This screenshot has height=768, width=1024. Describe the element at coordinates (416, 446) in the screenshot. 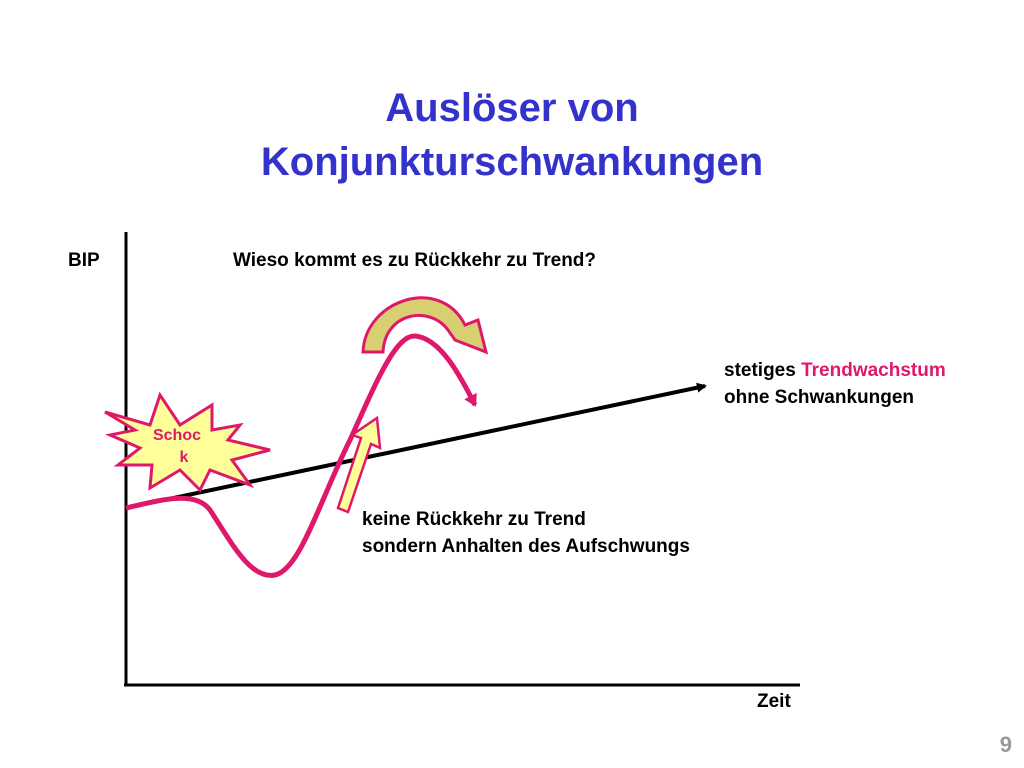

I see `trend-line` at that location.